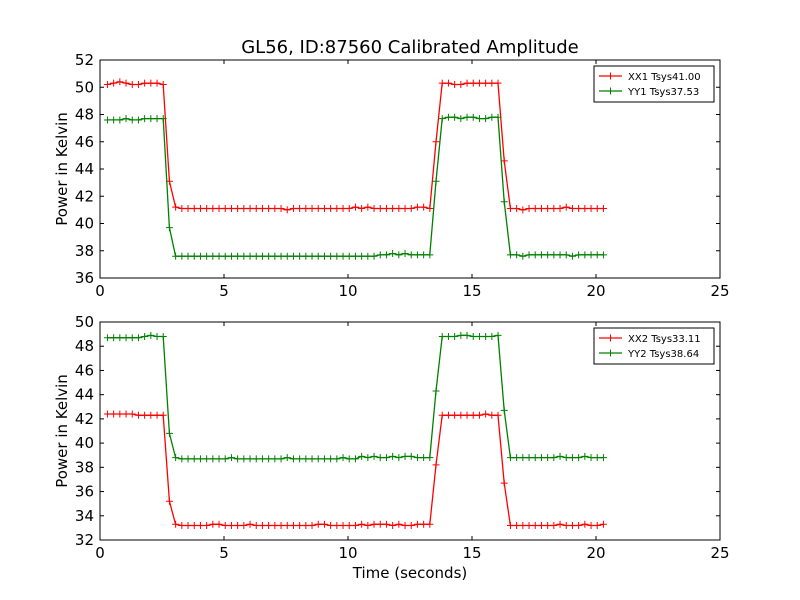  Describe the element at coordinates (663, 92) in the screenshot. I see `legend-label: YY1 Tsys37.53` at that location.